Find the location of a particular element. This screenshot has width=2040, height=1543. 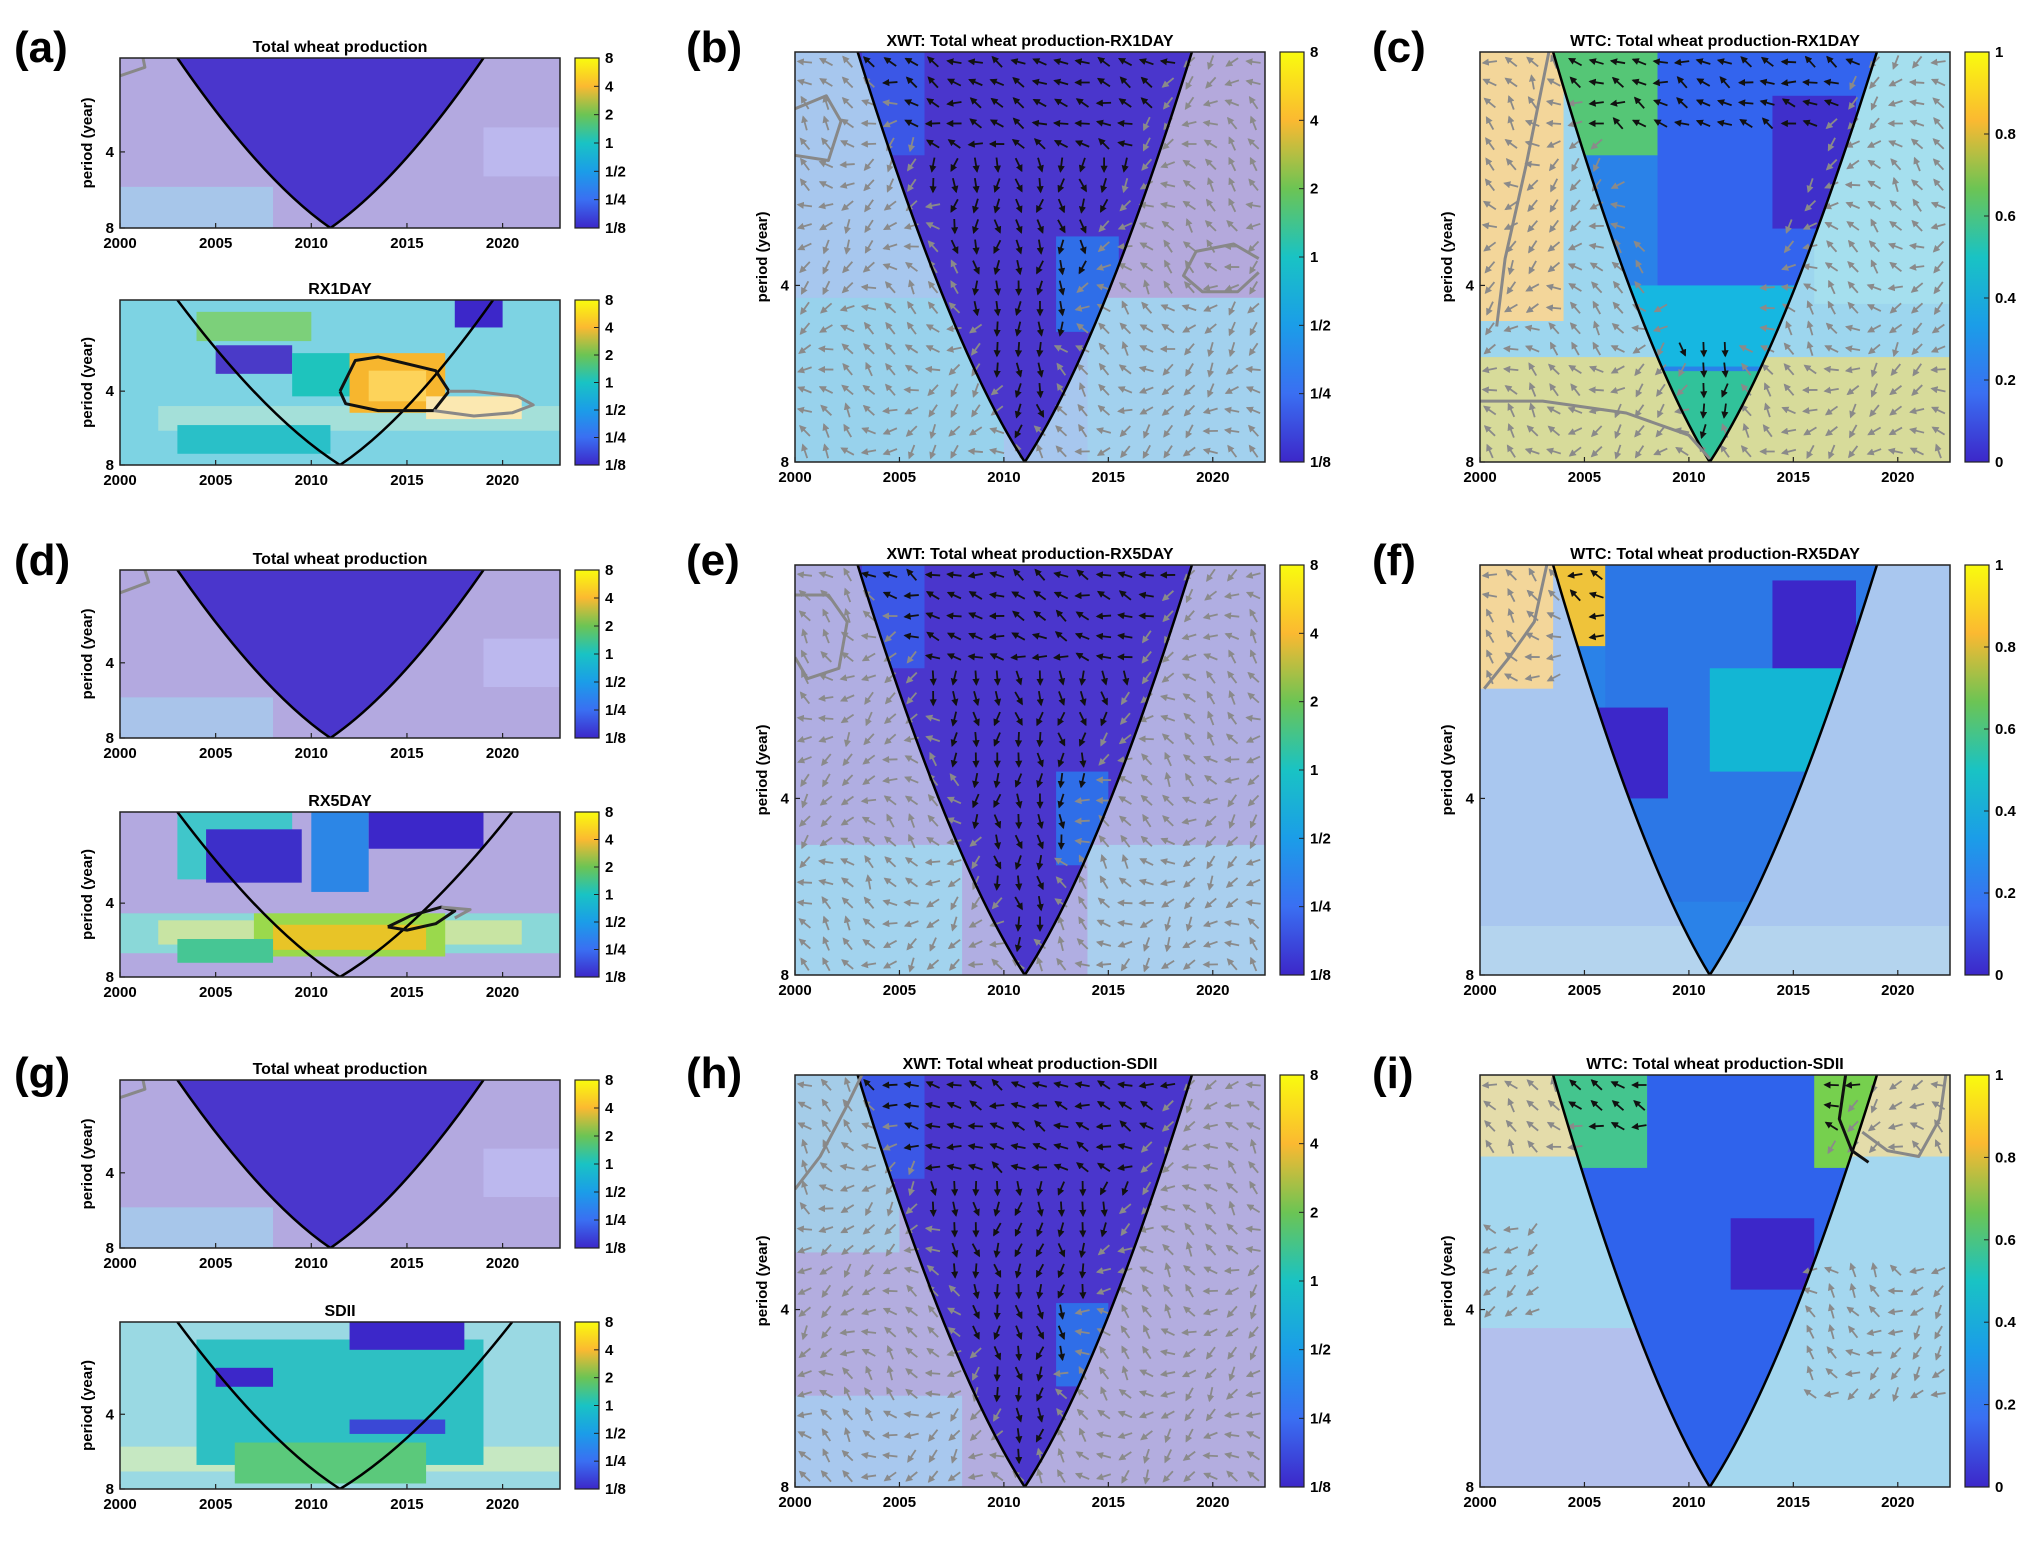

colorbar-tick-label: 0.2 is located at coordinates (2005, 380).